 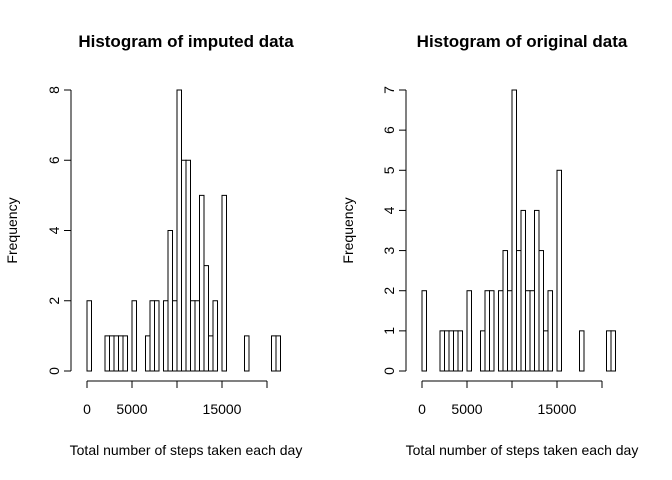 What do you see at coordinates (389, 170) in the screenshot?
I see `y-tick-label: 5` at bounding box center [389, 170].